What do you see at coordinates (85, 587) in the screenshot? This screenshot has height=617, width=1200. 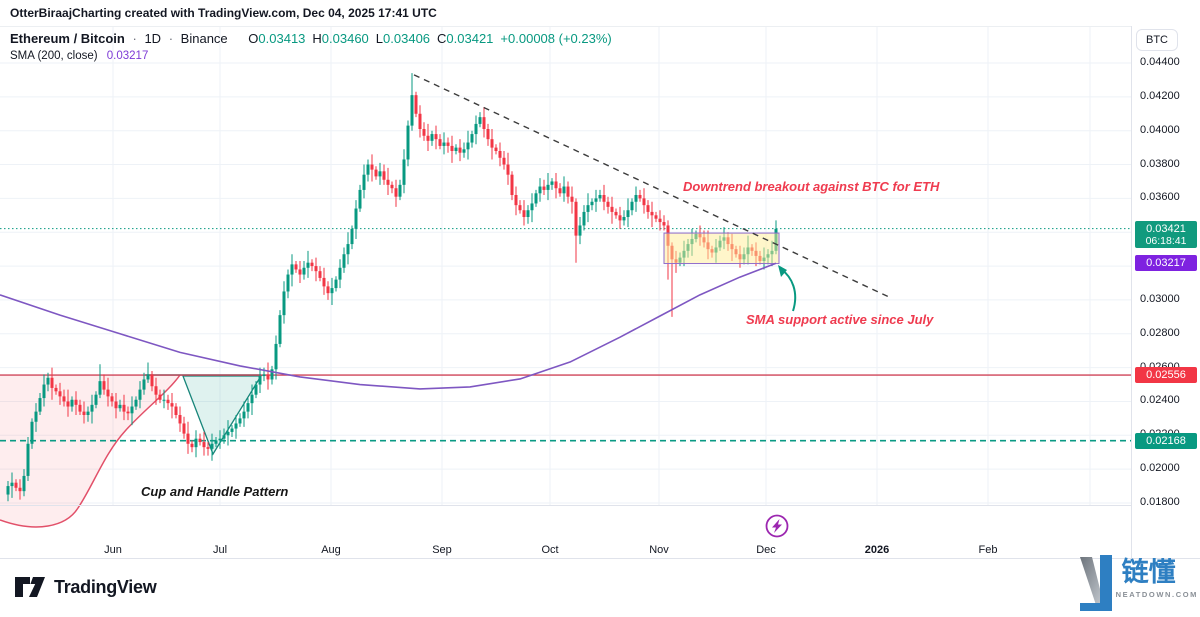 I see `tradingview-logo: TradingView` at bounding box center [85, 587].